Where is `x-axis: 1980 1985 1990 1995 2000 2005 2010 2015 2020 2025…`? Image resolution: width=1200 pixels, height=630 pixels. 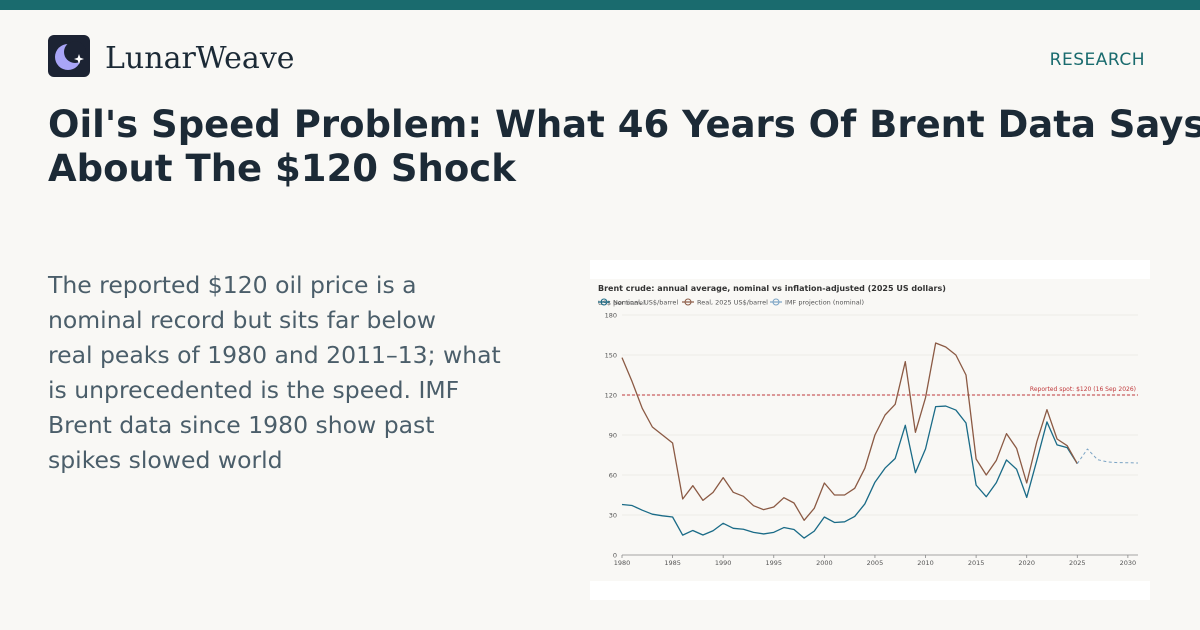 x-axis: 1980 1985 1990 1995 2000 2005 2010 2015 2020 2025… is located at coordinates (876, 560).